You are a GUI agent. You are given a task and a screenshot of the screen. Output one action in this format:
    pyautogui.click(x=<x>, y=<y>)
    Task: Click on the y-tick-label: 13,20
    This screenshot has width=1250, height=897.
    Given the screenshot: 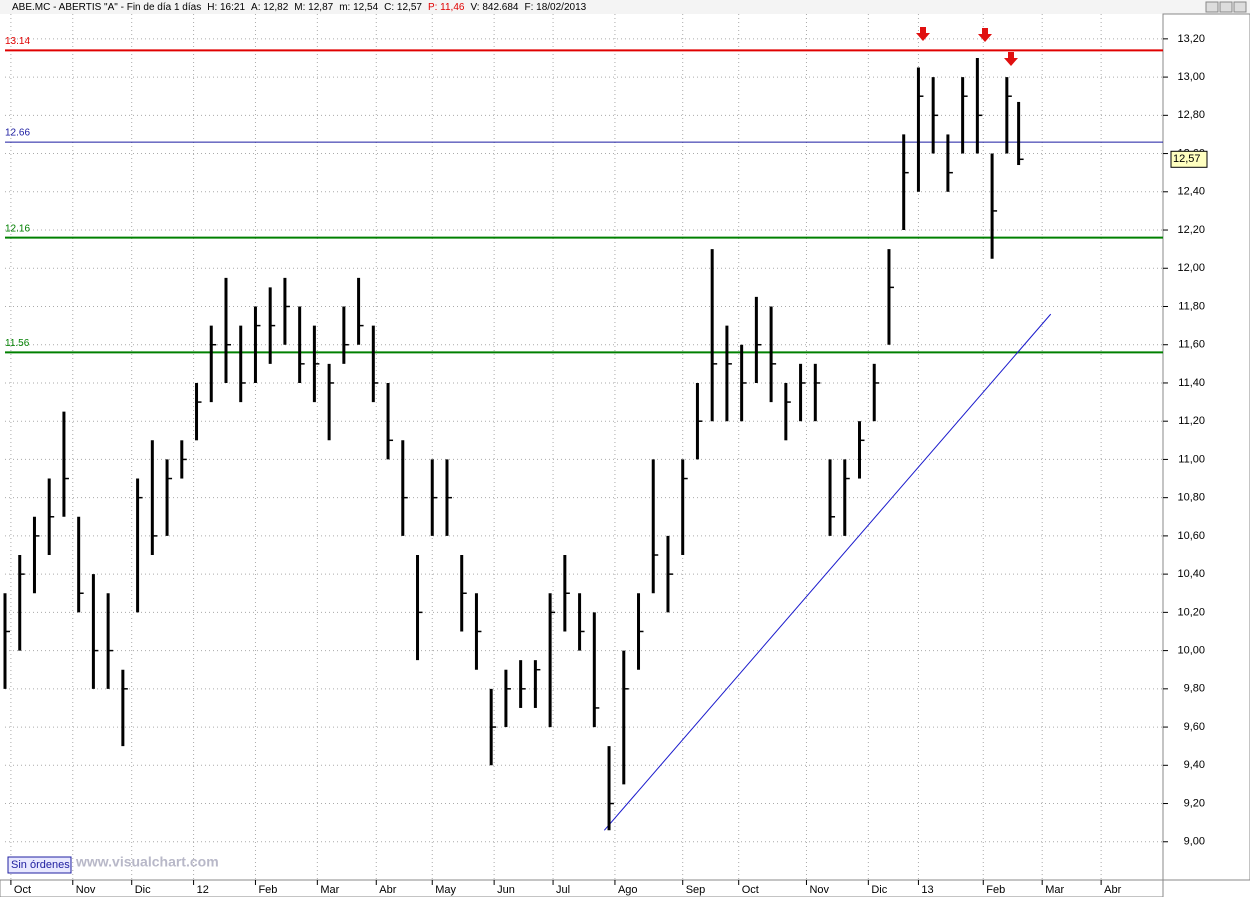 What is the action you would take?
    pyautogui.click(x=1191, y=39)
    